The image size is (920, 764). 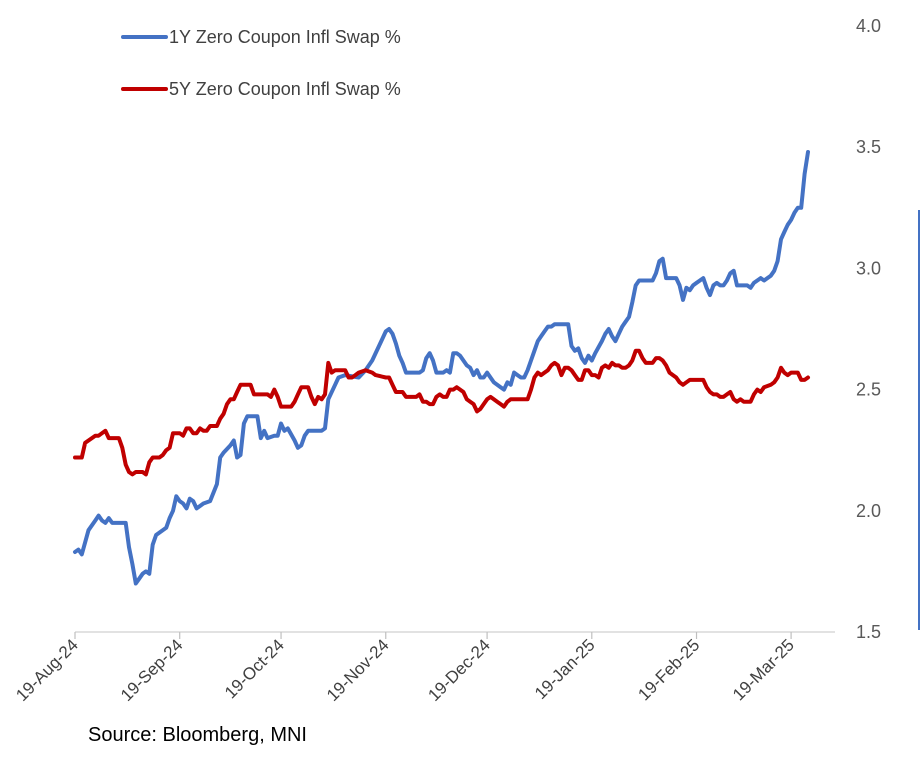 I want to click on y-tick-label: 4.0, so click(x=868, y=26).